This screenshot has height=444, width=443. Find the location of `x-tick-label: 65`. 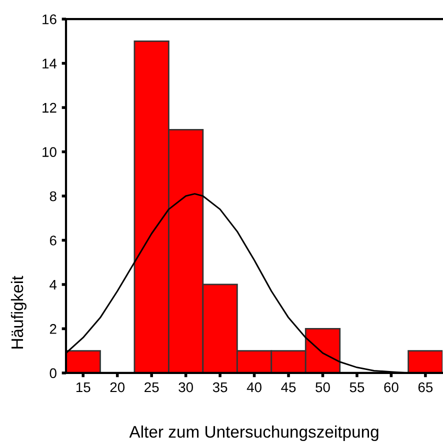

x-tick-label: 65 is located at coordinates (425, 387).